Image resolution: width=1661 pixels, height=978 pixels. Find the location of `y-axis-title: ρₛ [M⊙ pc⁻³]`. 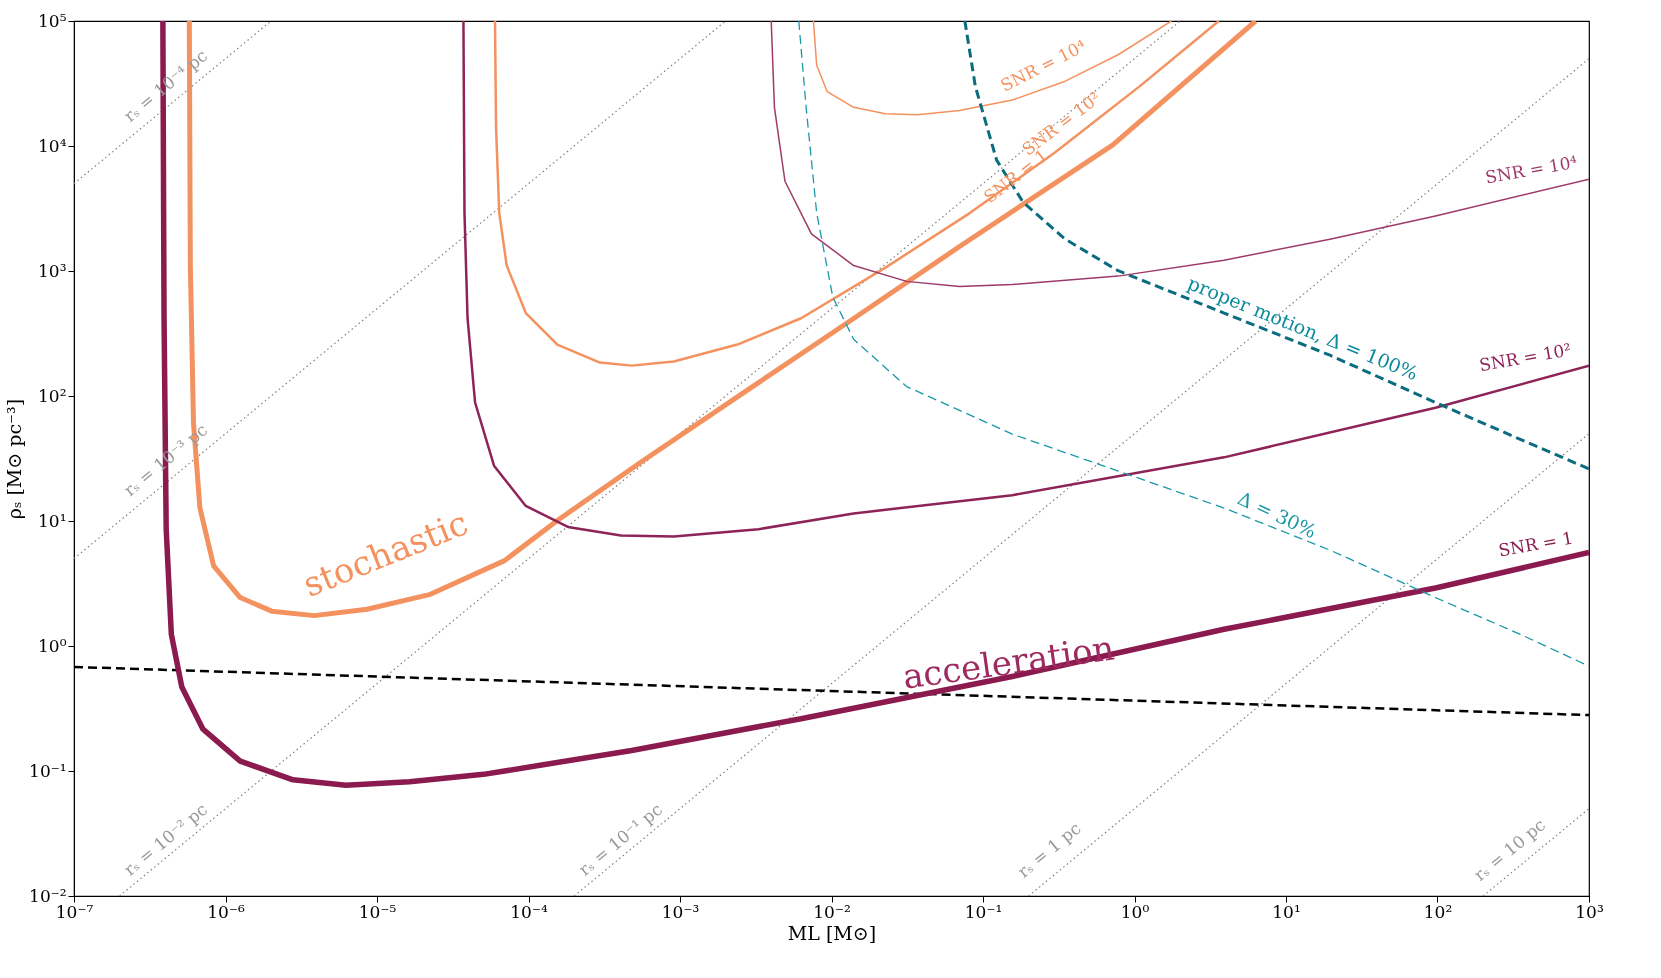

y-axis-title: ρₛ [M⊙ pc⁻³] is located at coordinates (14, 459).